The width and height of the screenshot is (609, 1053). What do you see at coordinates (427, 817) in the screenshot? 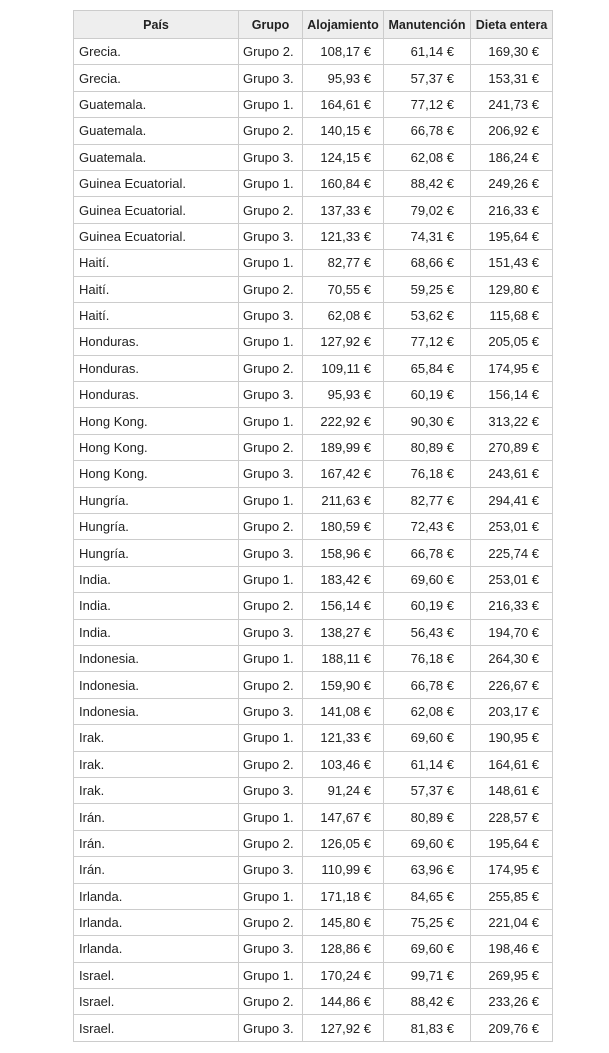
I see `cell-manutencion: 80,89 €` at bounding box center [427, 817].